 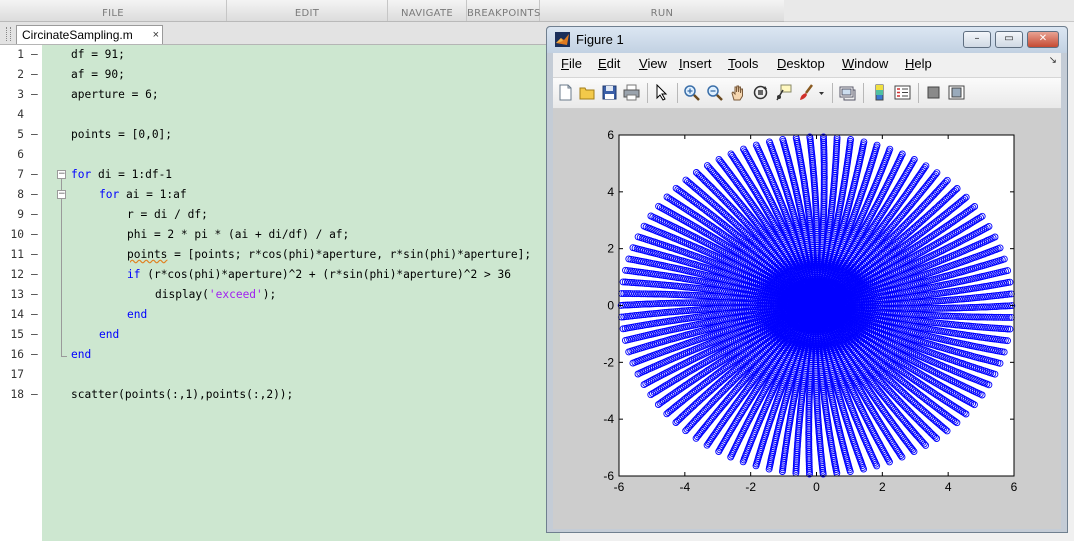 I want to click on menu-edit: Edit, so click(x=609, y=63).